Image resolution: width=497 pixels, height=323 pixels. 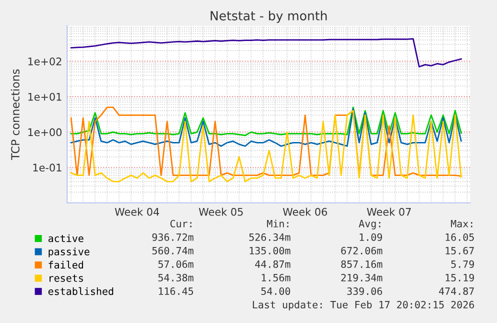 What do you see at coordinates (269, 237) in the screenshot?
I see `text: 526.34m` at bounding box center [269, 237].